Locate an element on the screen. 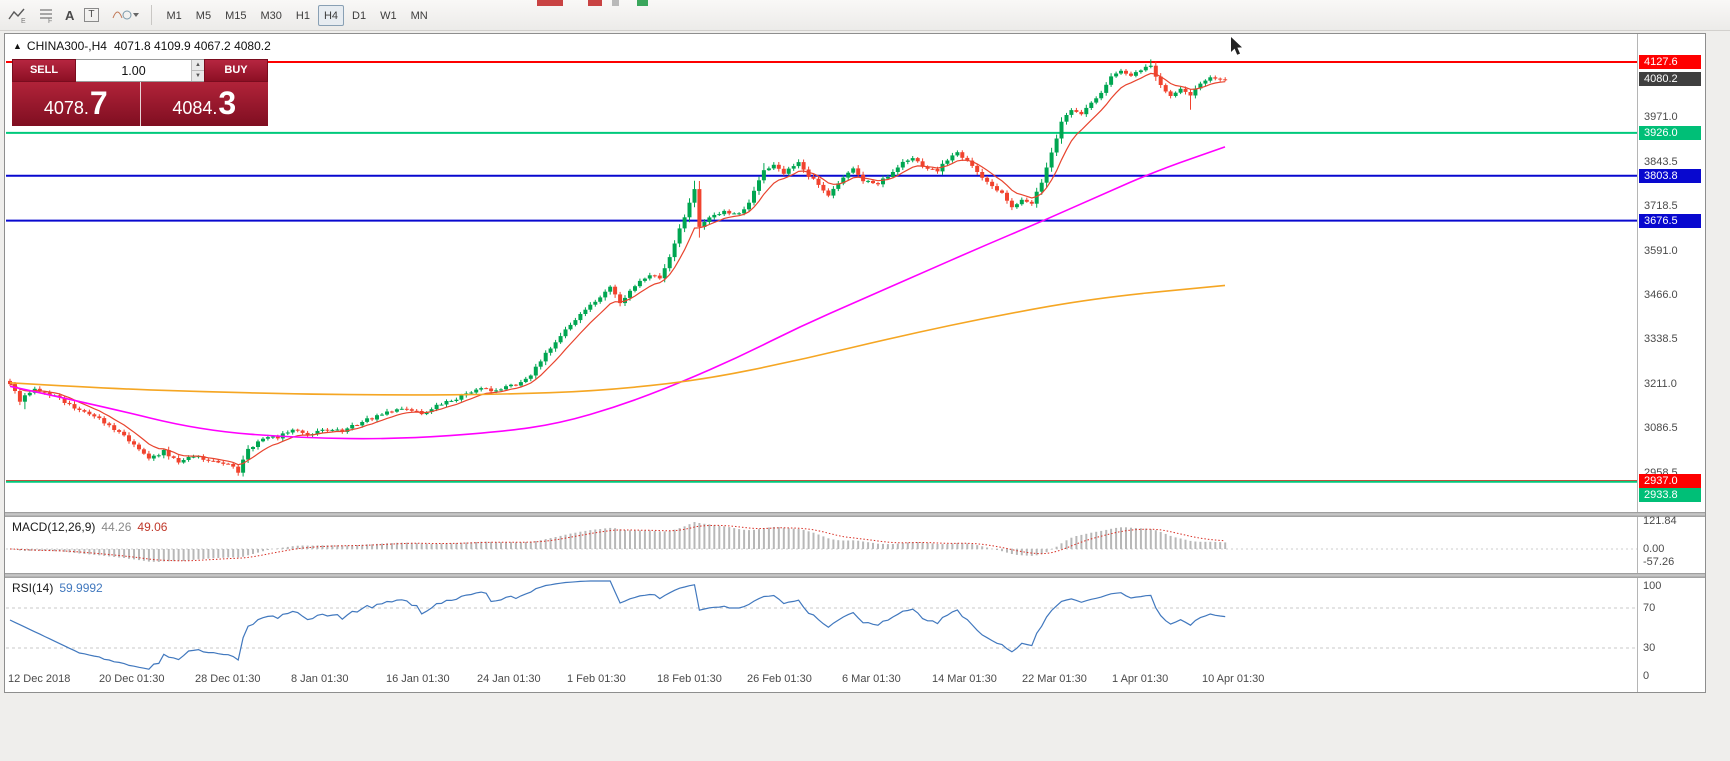  macd-main-value: 44.26 is located at coordinates (116, 527).